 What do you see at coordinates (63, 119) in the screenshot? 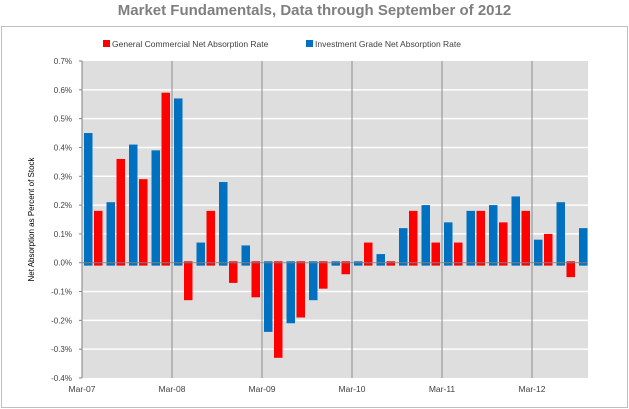
I see `y-tick-label: 0.5%` at bounding box center [63, 119].